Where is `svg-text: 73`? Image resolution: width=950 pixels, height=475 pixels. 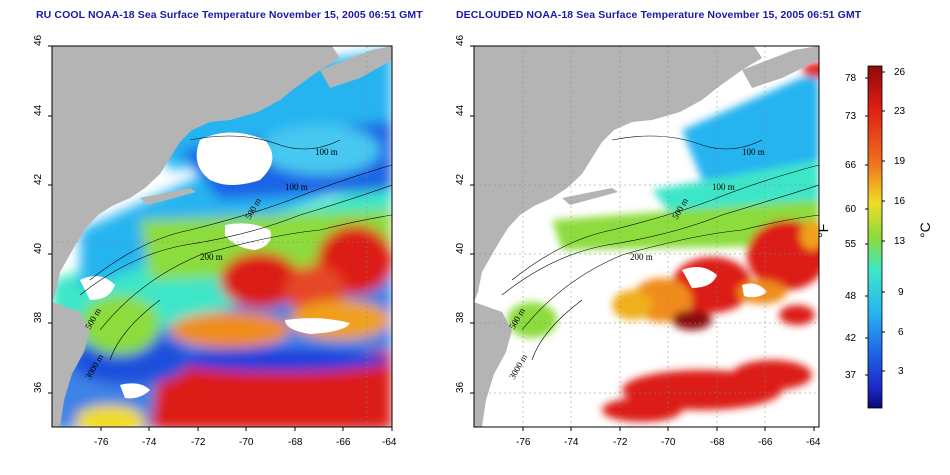
svg-text: 73 is located at coordinates (851, 116).